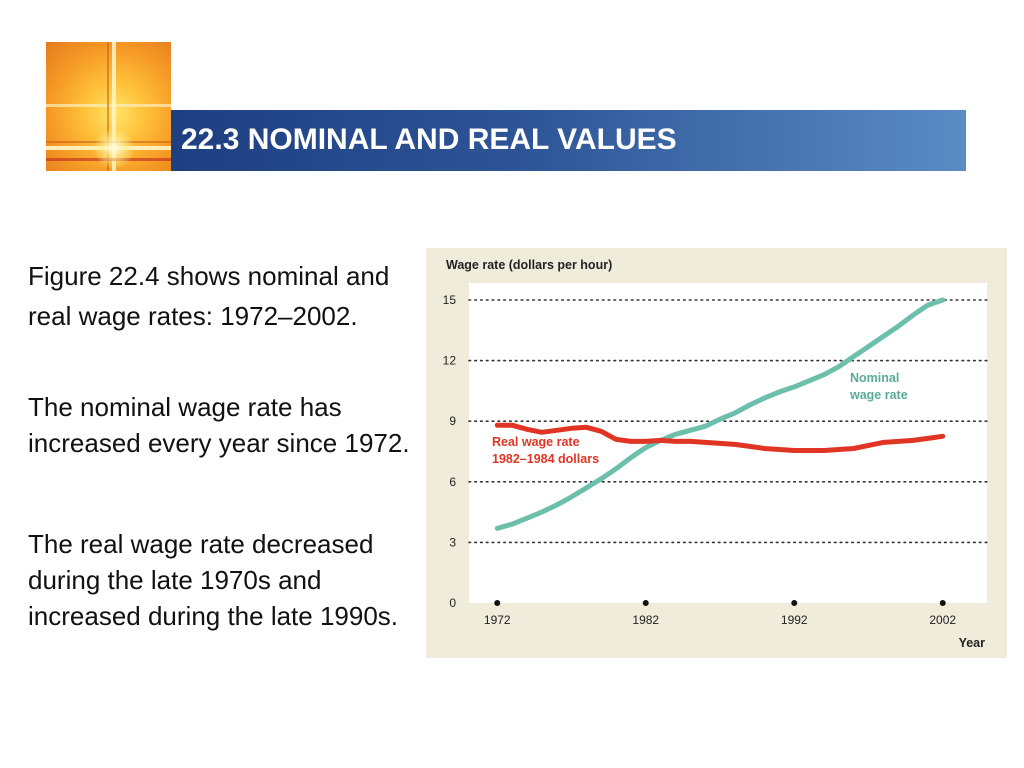 This screenshot has width=1024, height=768. What do you see at coordinates (450, 300) in the screenshot?
I see `y-tick-label: 15` at bounding box center [450, 300].